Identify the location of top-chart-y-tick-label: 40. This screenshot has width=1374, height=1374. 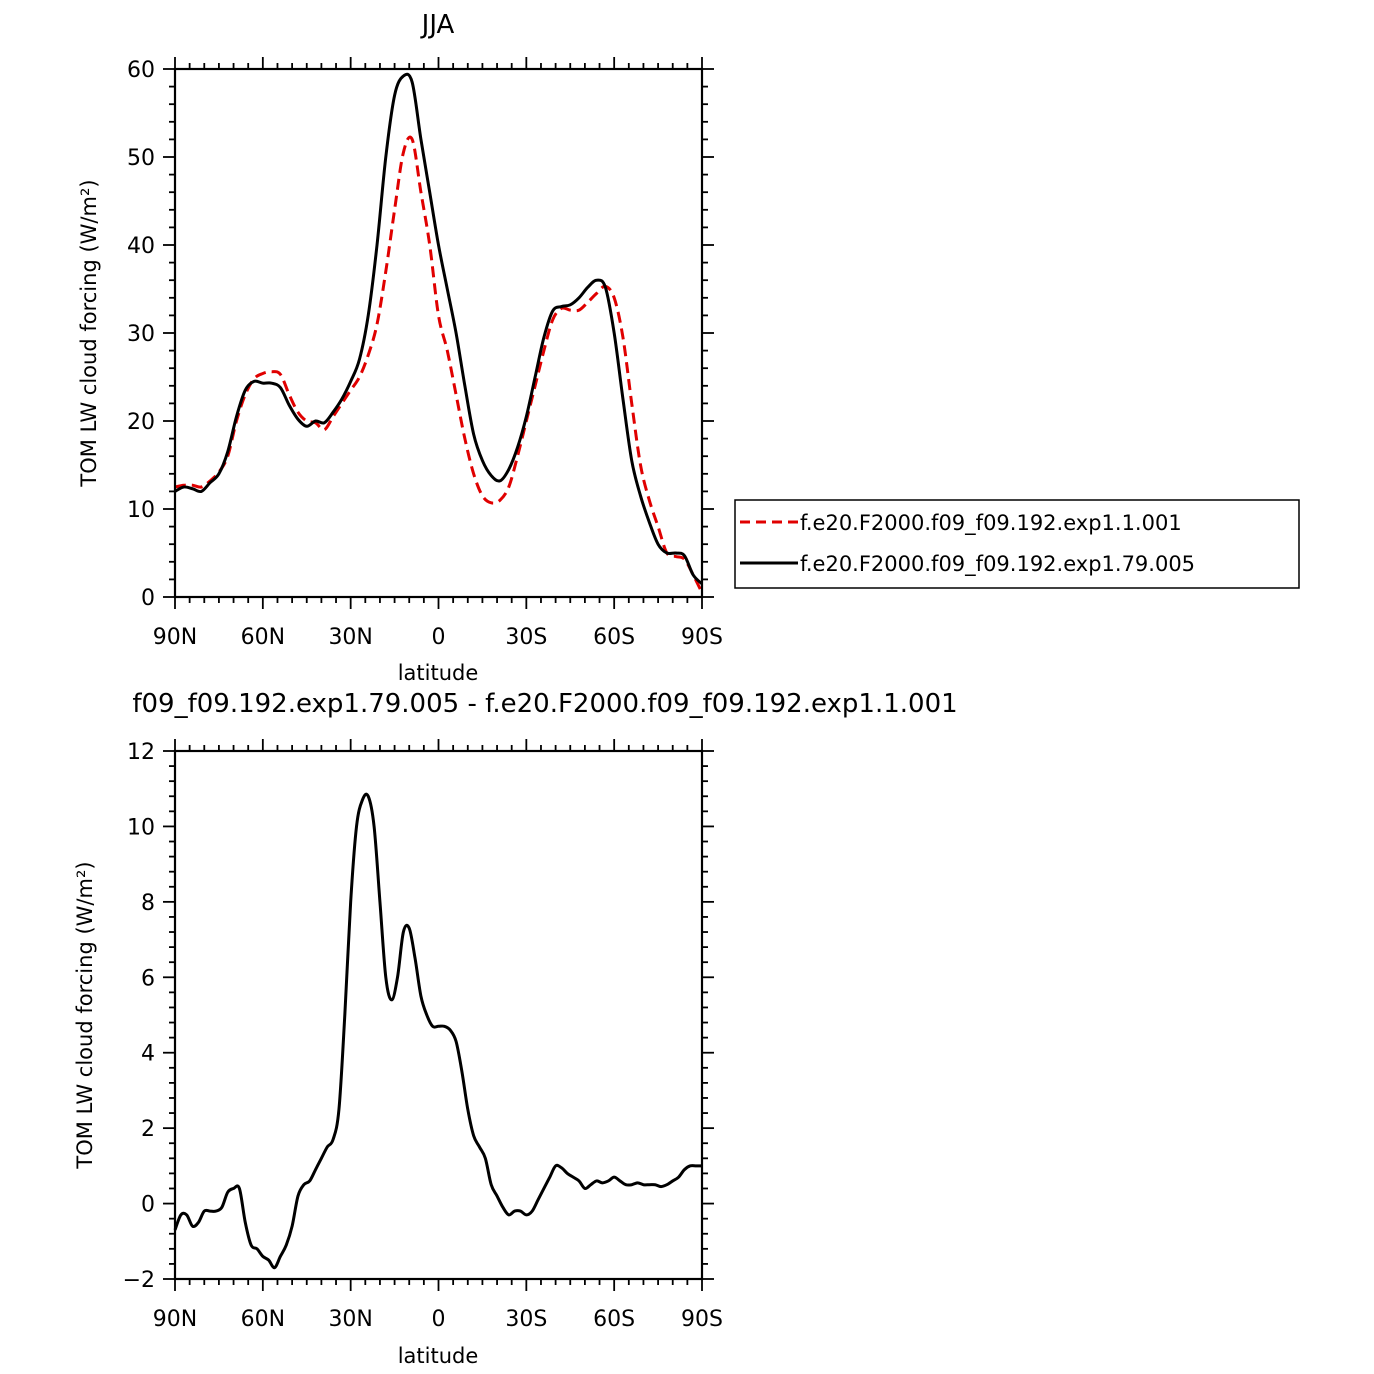
(141, 246).